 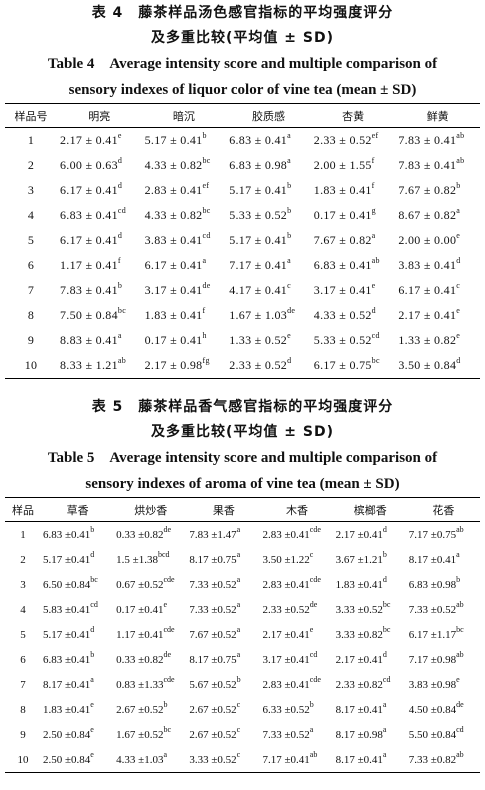 What do you see at coordinates (258, 240) in the screenshot?
I see `score-value: 5.17 ± 0.41` at bounding box center [258, 240].